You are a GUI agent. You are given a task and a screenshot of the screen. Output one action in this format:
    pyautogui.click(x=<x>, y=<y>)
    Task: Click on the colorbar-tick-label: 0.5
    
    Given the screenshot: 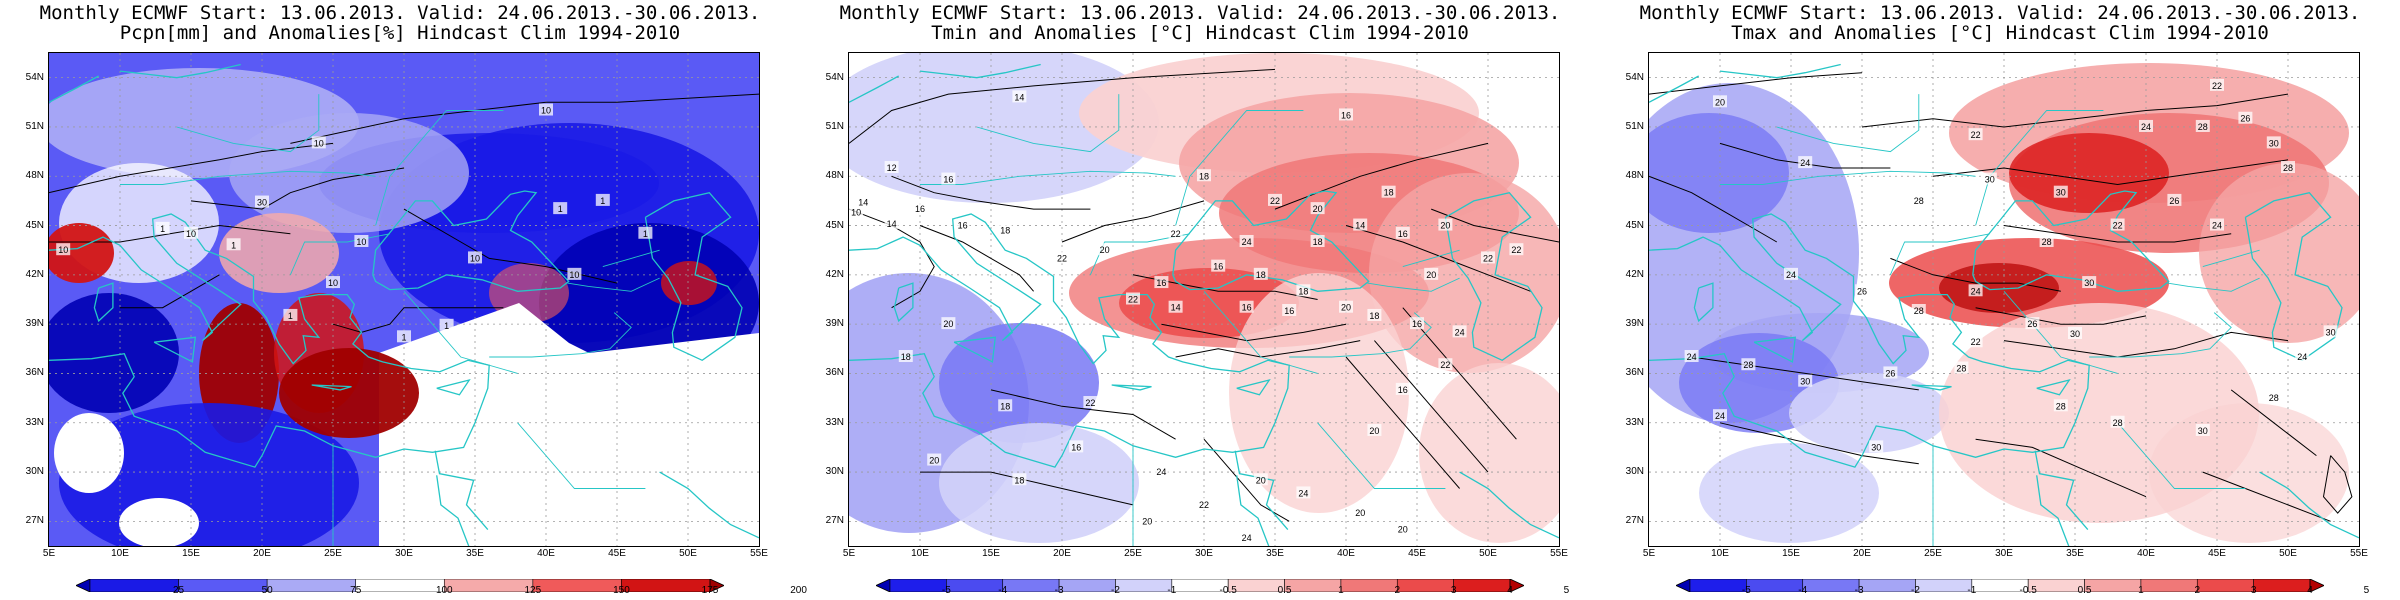 What is the action you would take?
    pyautogui.click(x=2084, y=590)
    